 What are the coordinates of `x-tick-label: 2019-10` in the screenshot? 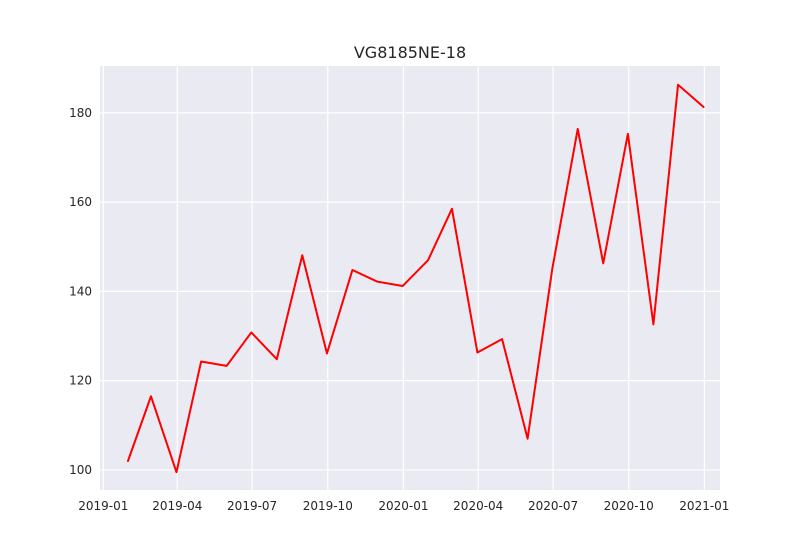 It's located at (328, 506).